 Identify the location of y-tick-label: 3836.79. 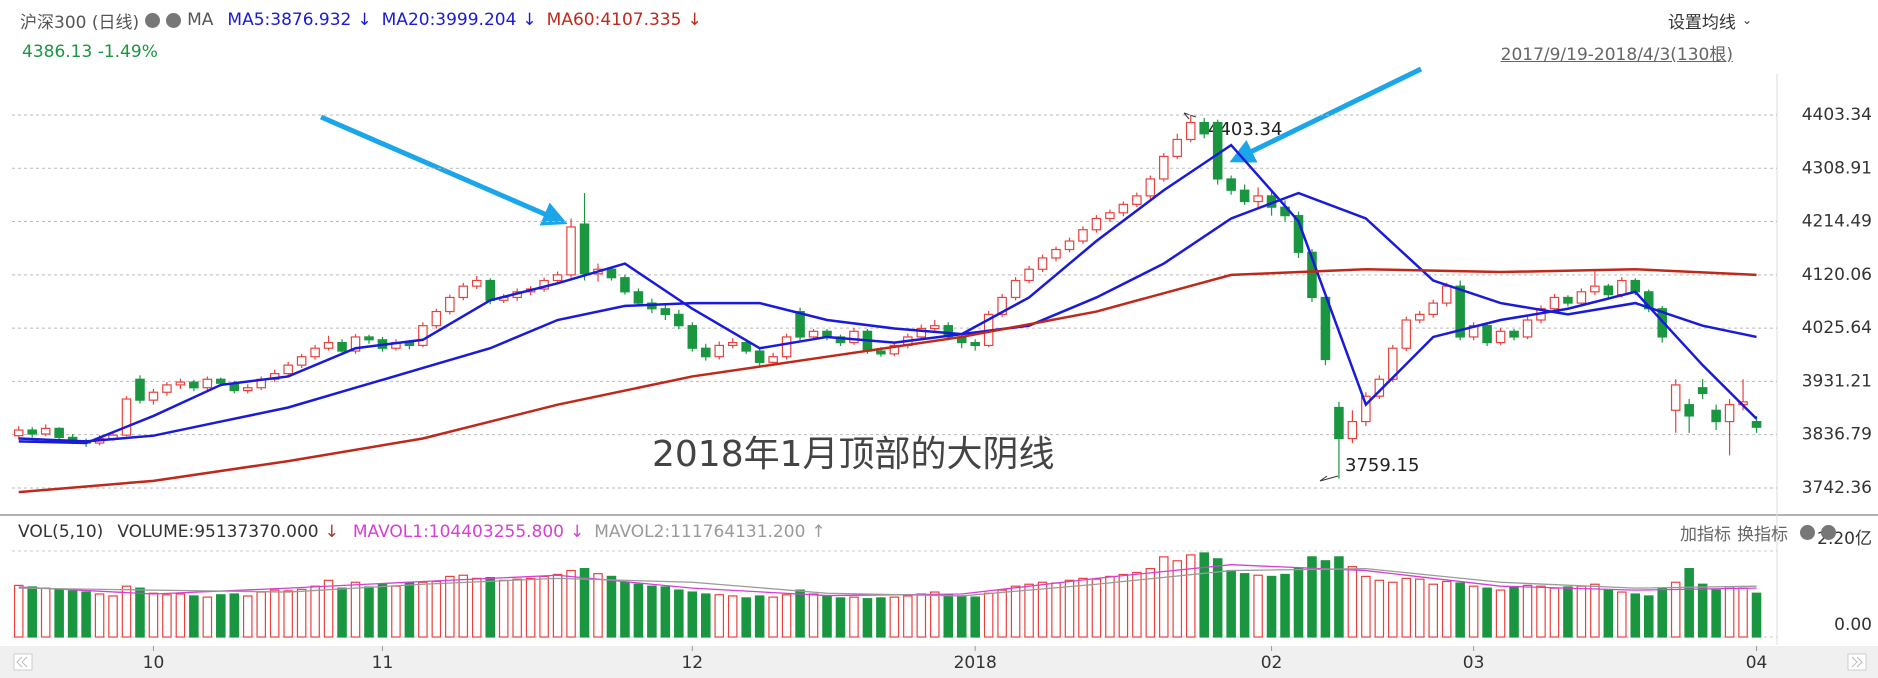
(1837, 435).